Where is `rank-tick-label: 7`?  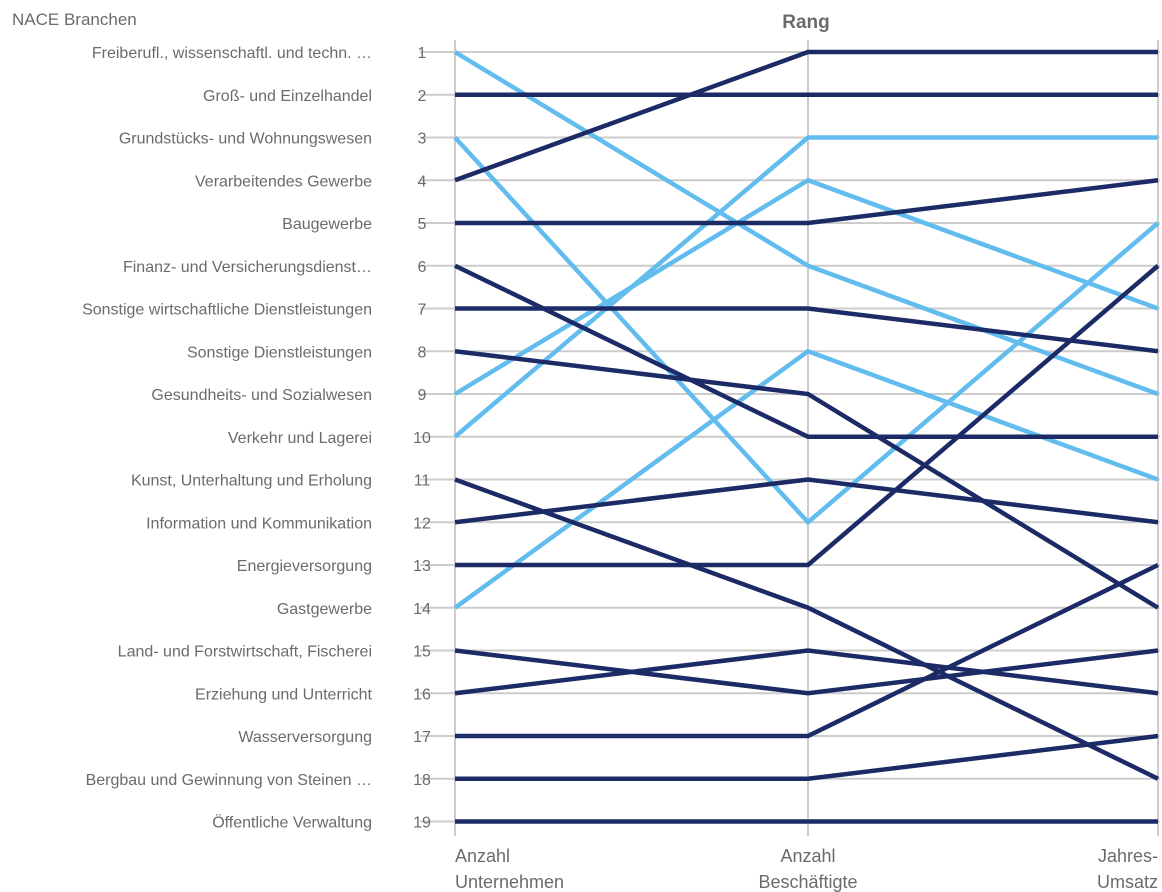
rank-tick-label: 7 is located at coordinates (422, 310).